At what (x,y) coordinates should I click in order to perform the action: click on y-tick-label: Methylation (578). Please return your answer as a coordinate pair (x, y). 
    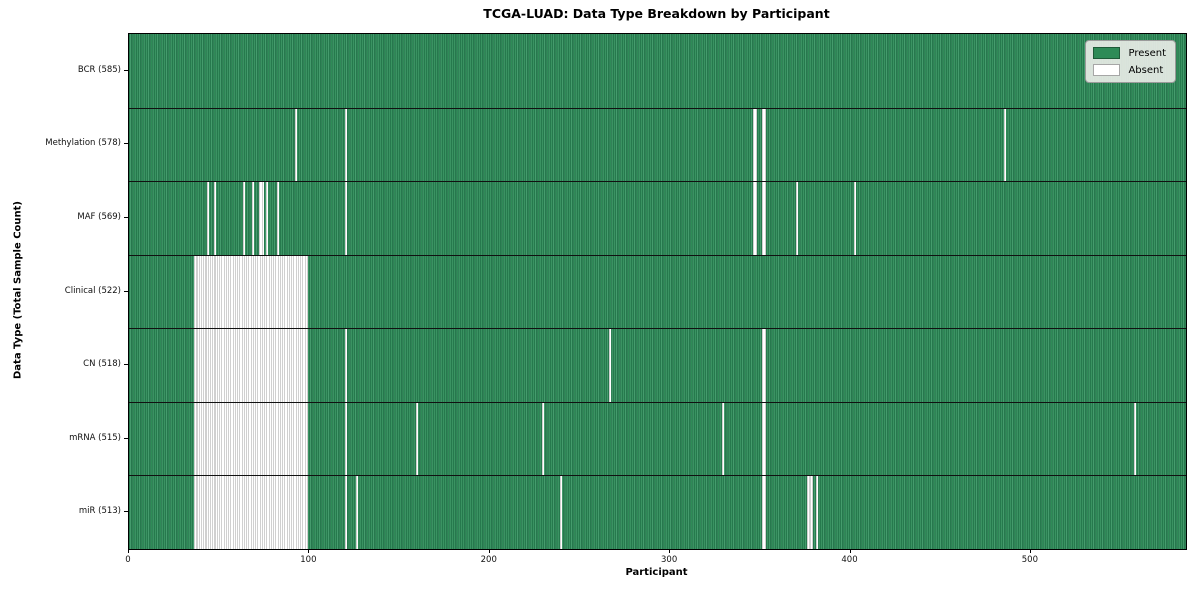
    Looking at the image, I should click on (83, 143).